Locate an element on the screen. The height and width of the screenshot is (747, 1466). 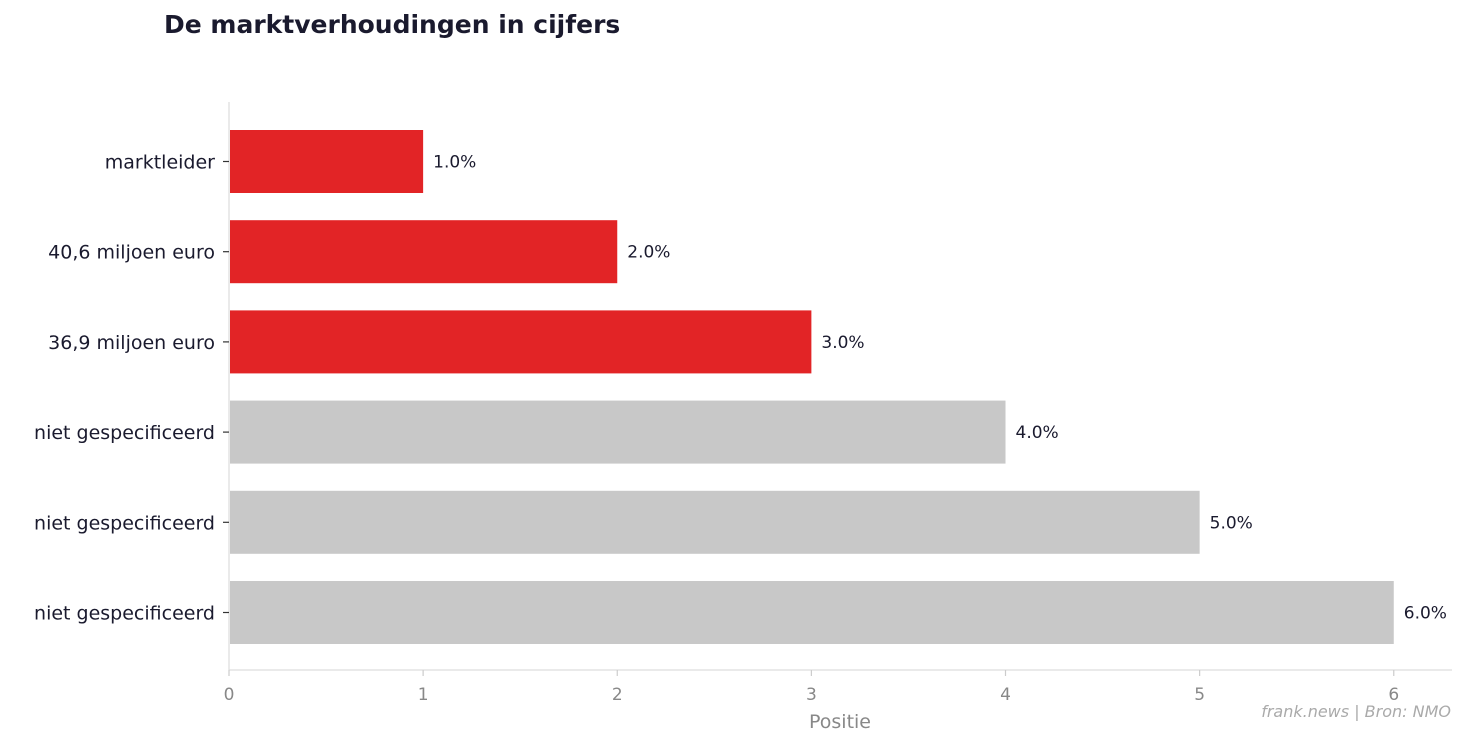
data-label: 3.0% is located at coordinates (842, 343).